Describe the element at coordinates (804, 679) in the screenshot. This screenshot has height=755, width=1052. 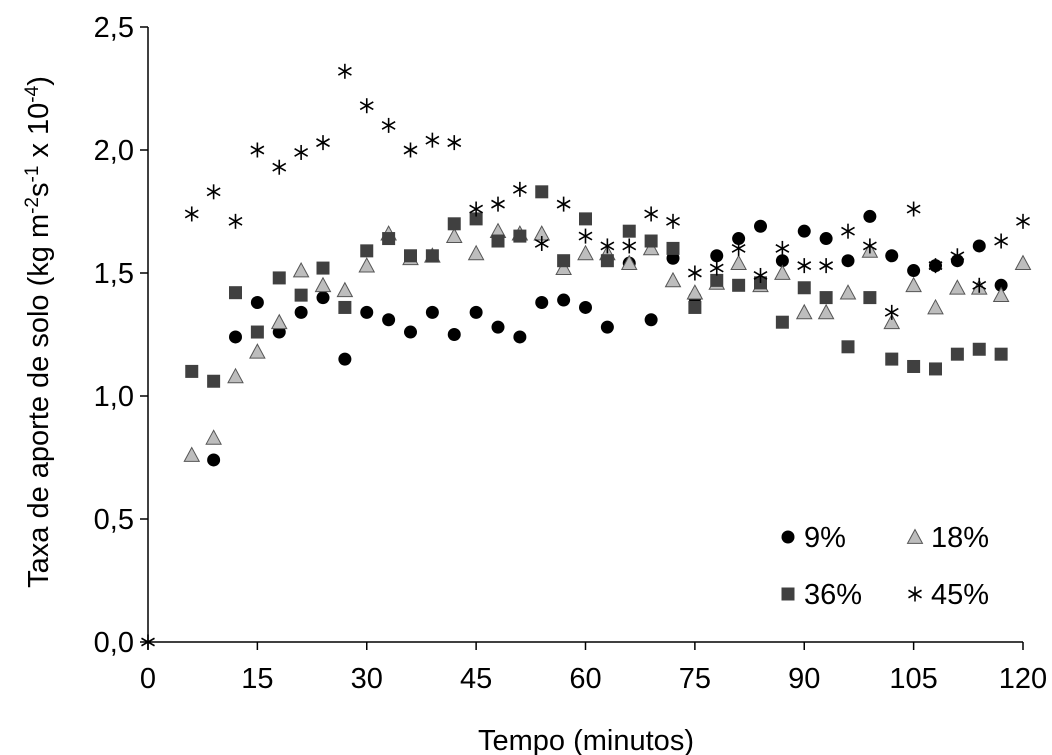
I see `x-tick-label: 90` at that location.